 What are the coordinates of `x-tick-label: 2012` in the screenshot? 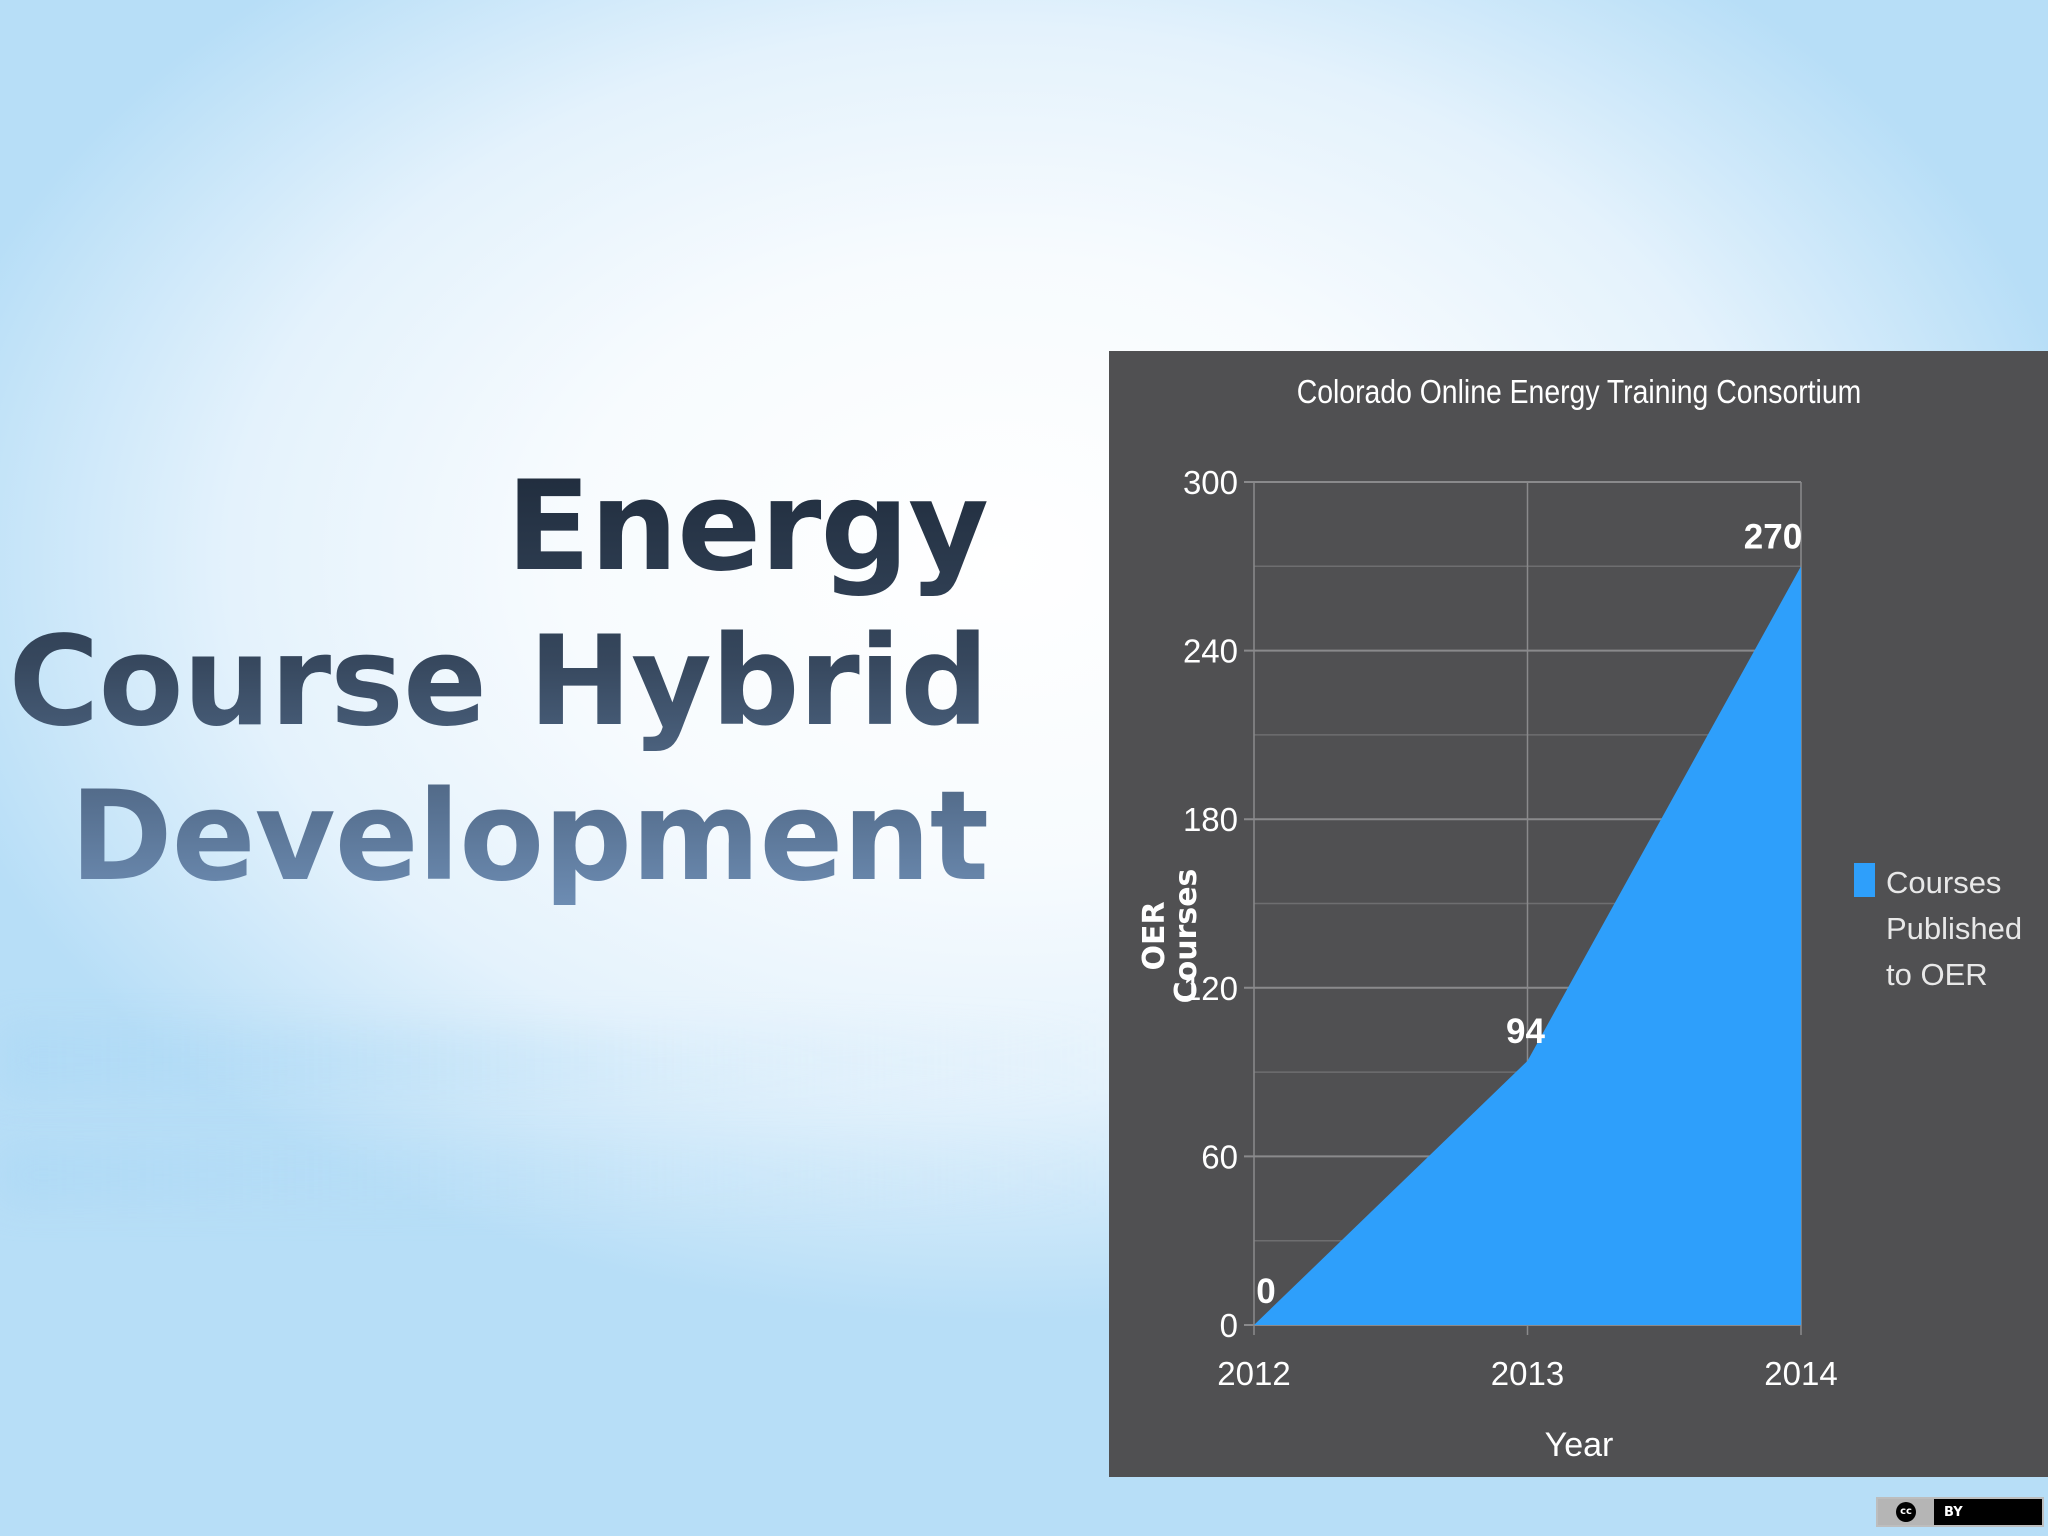 It's located at (1253, 1373).